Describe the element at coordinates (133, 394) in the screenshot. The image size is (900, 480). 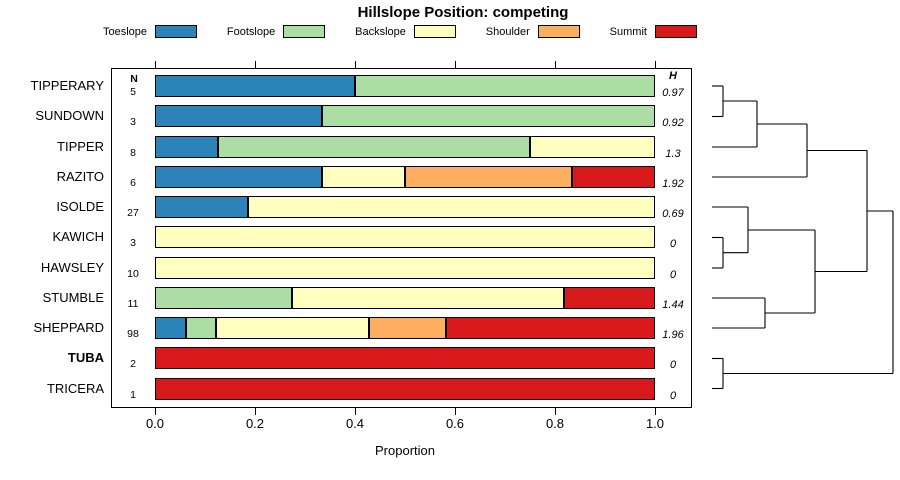
I see `n-value: 1` at that location.